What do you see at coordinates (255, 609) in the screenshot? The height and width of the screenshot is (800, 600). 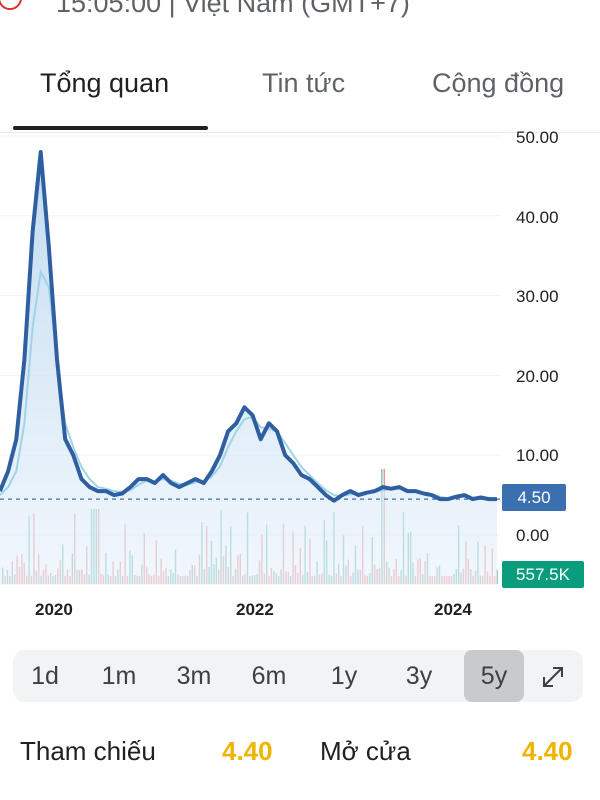 I see `x-tick-label: 2022` at bounding box center [255, 609].